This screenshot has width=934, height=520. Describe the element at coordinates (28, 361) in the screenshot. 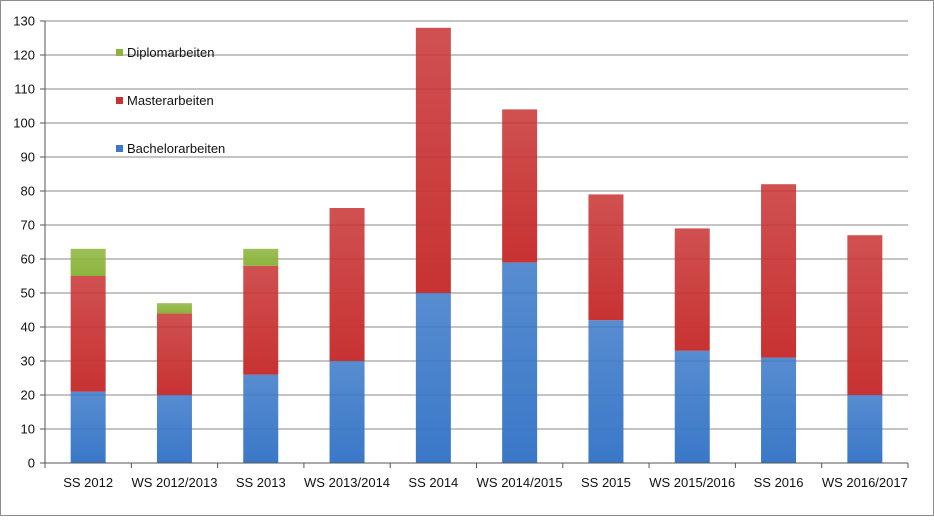

I see `y-tick-label: 30` at that location.